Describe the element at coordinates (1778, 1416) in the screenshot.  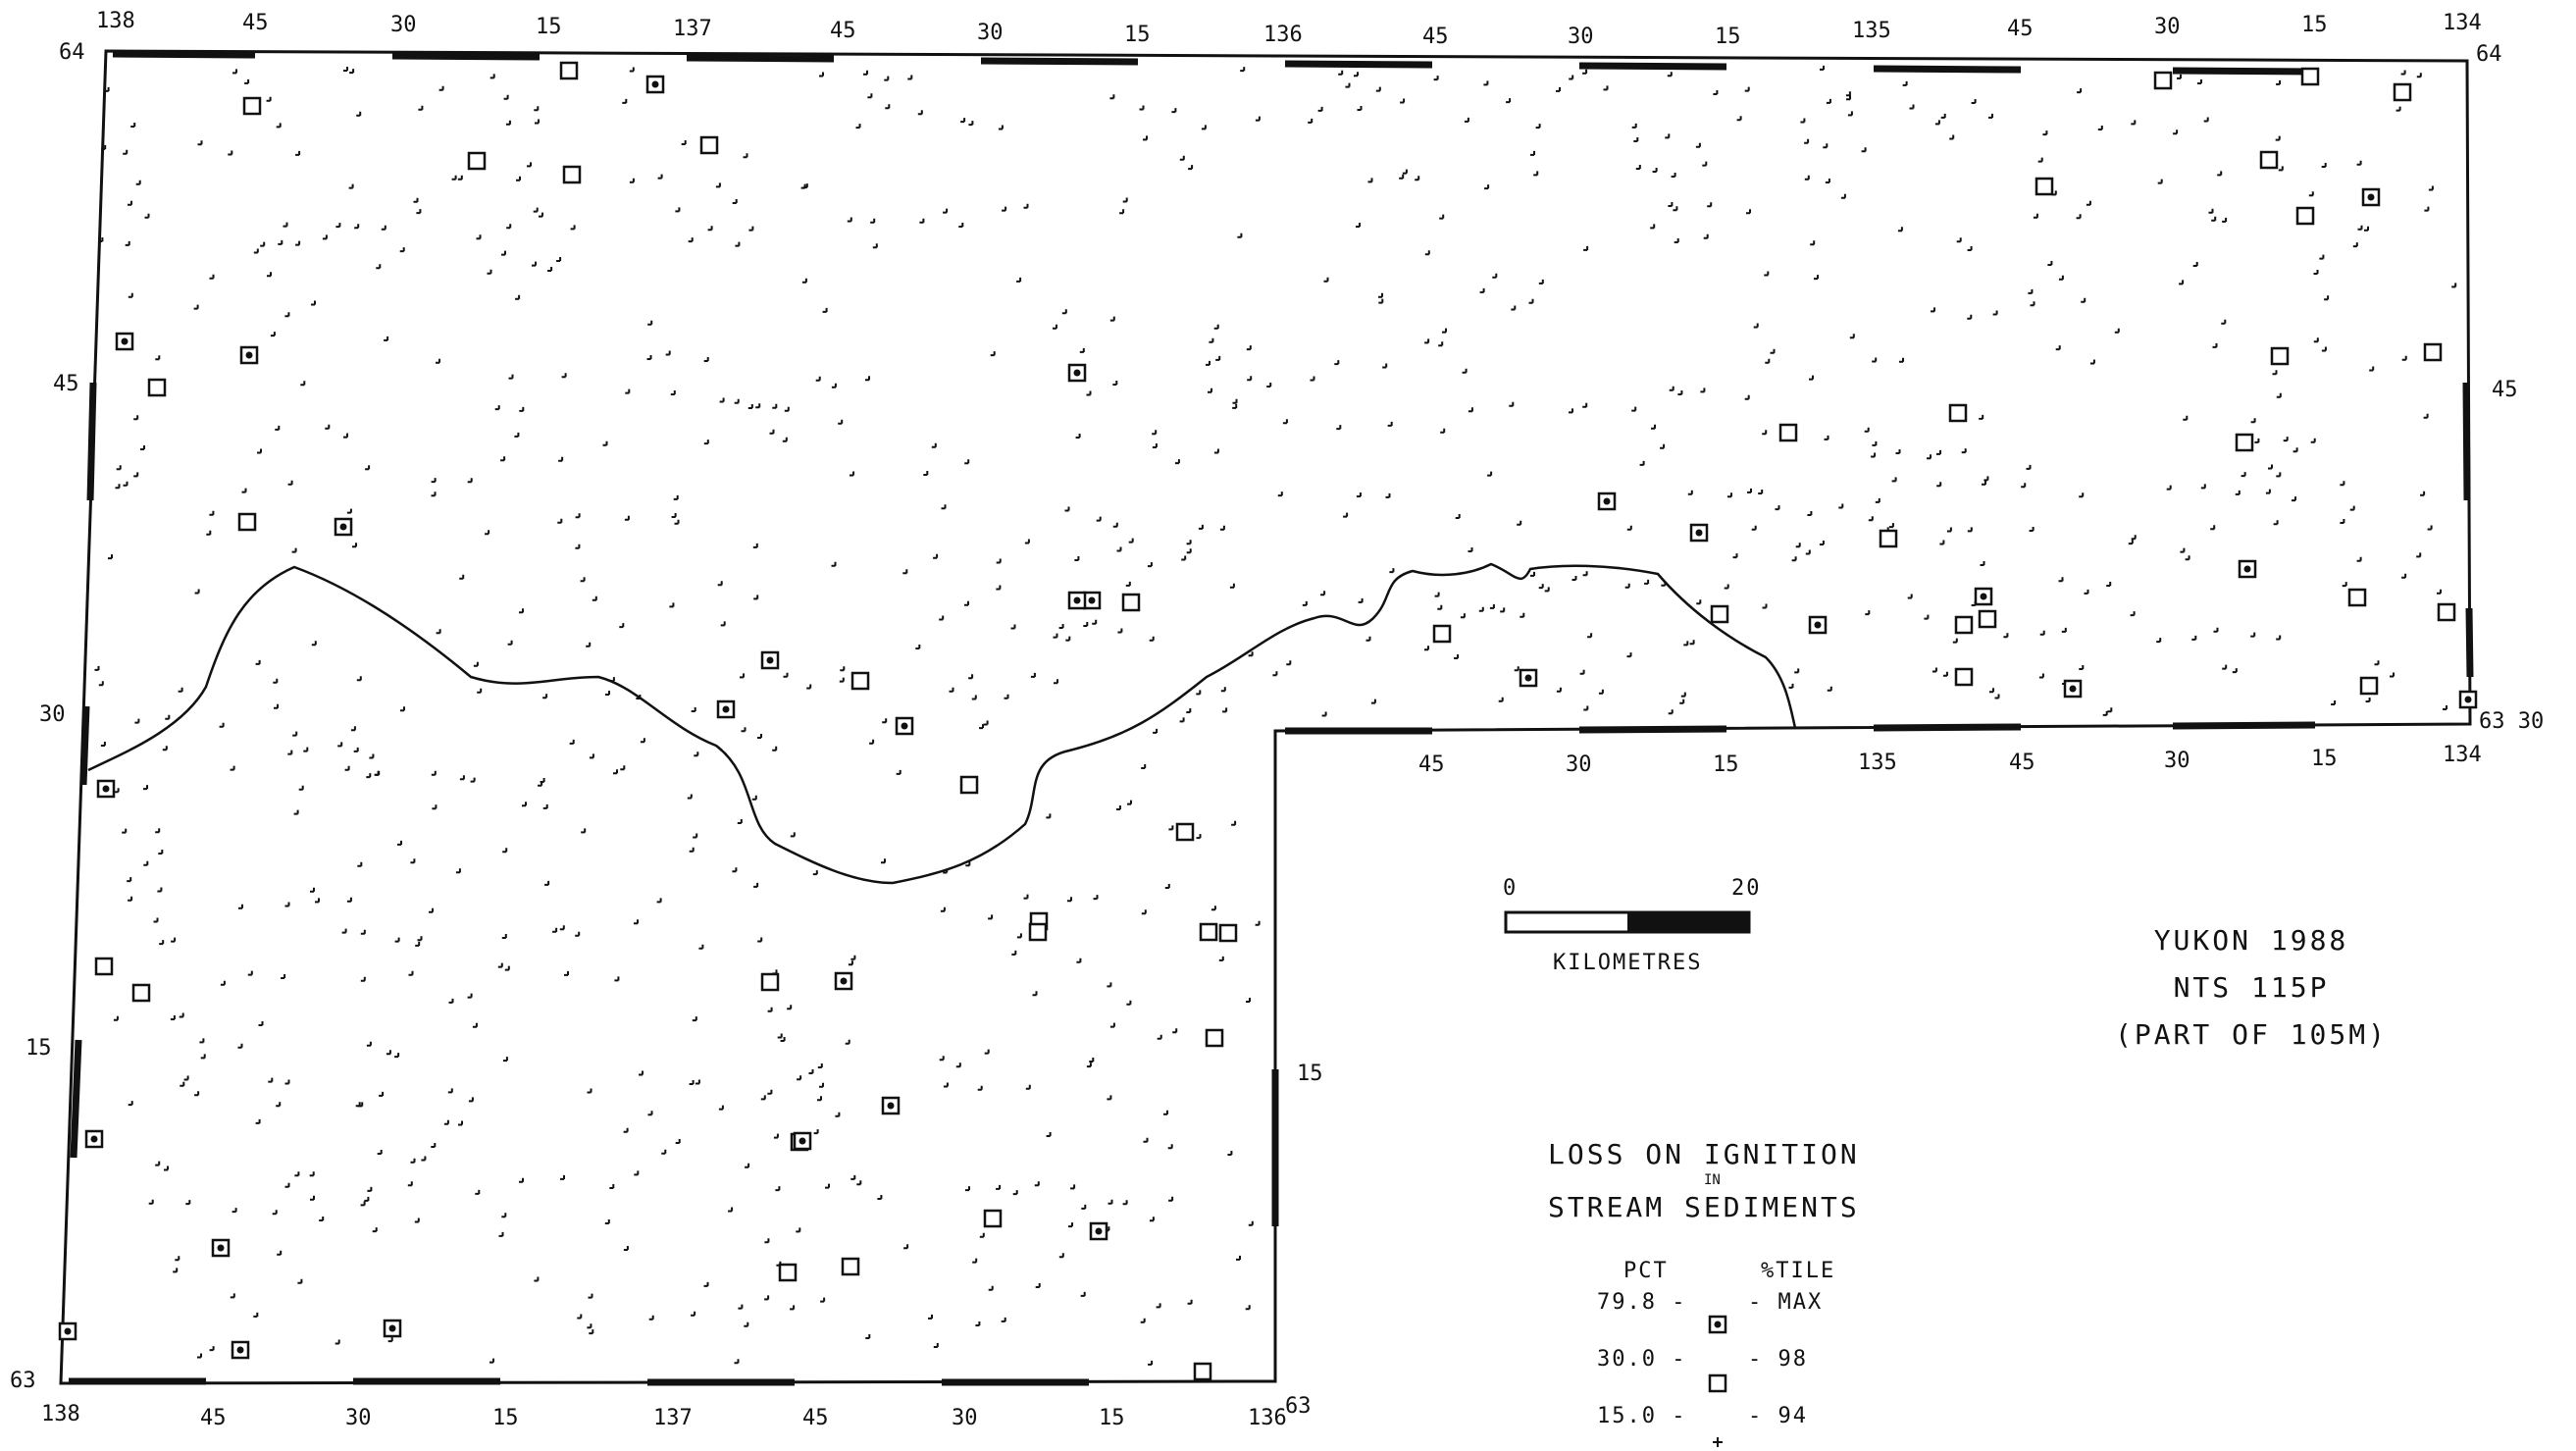
I see `legend-row-pctile: - 94` at that location.